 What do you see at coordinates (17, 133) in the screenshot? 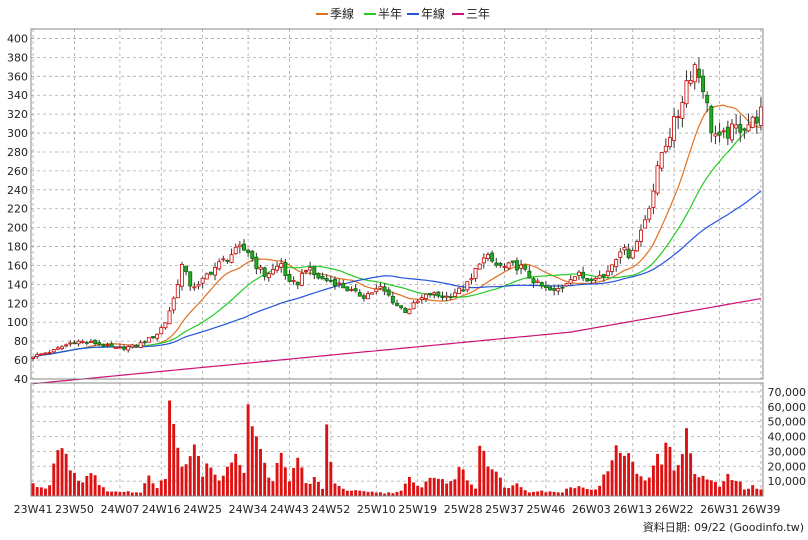
I see `price-tick-label: 300` at bounding box center [17, 133].